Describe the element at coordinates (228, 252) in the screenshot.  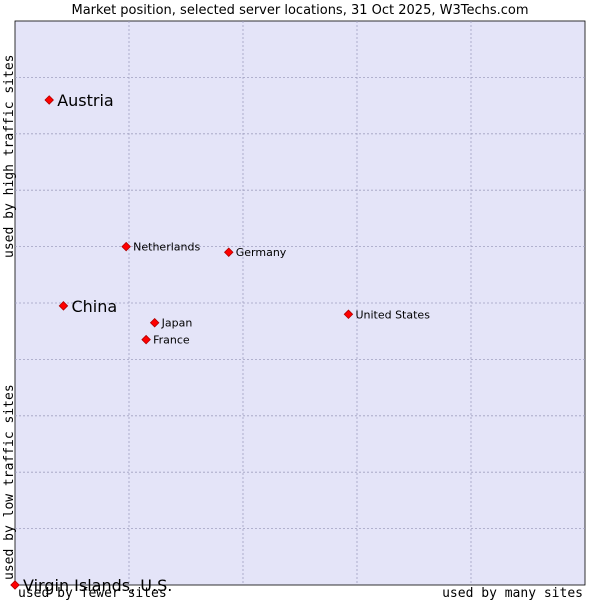
I see `point-marker-germany` at that location.